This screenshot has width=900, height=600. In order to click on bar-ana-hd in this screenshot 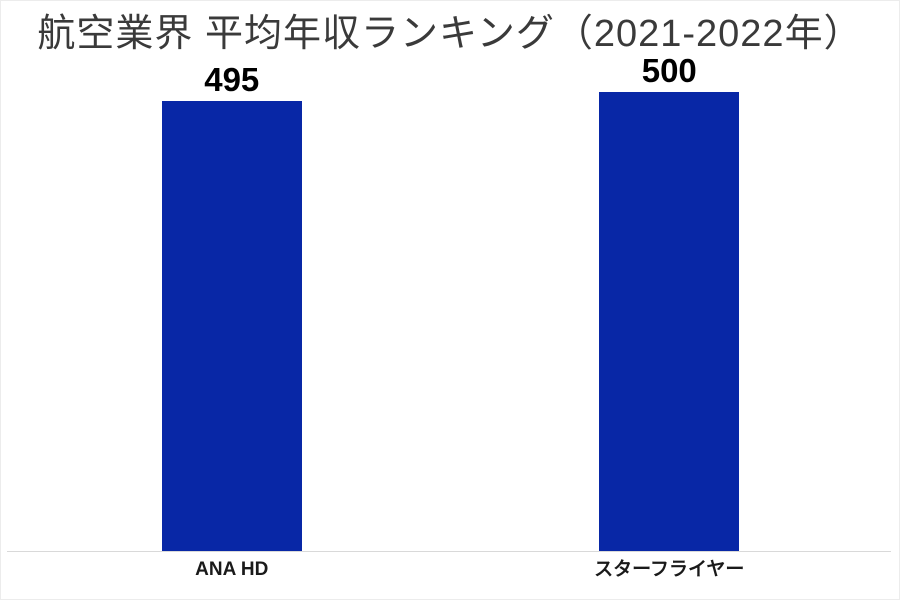, I will do `click(231, 326)`.